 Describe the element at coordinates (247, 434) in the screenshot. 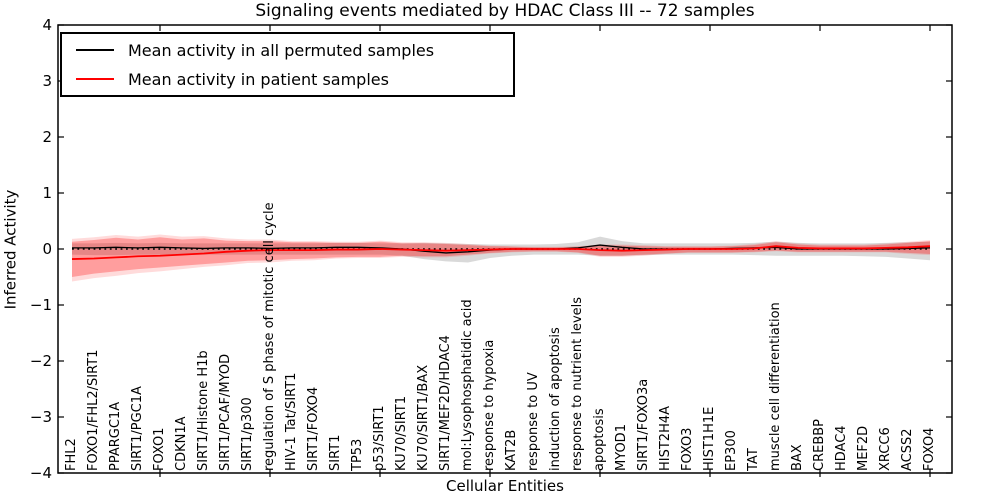

I see `x-category-label: SIRT1/p300` at that location.